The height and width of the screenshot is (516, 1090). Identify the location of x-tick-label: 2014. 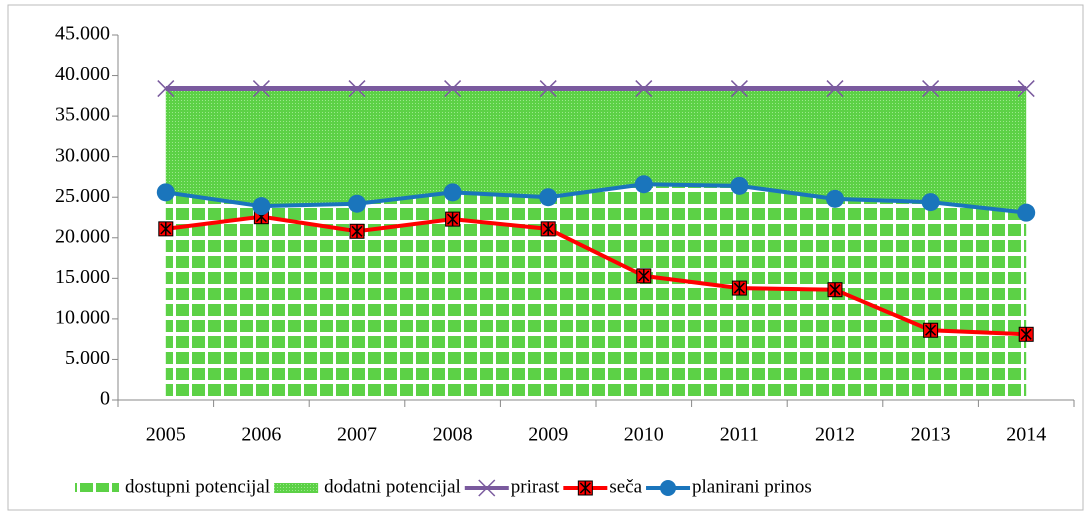
(1026, 435).